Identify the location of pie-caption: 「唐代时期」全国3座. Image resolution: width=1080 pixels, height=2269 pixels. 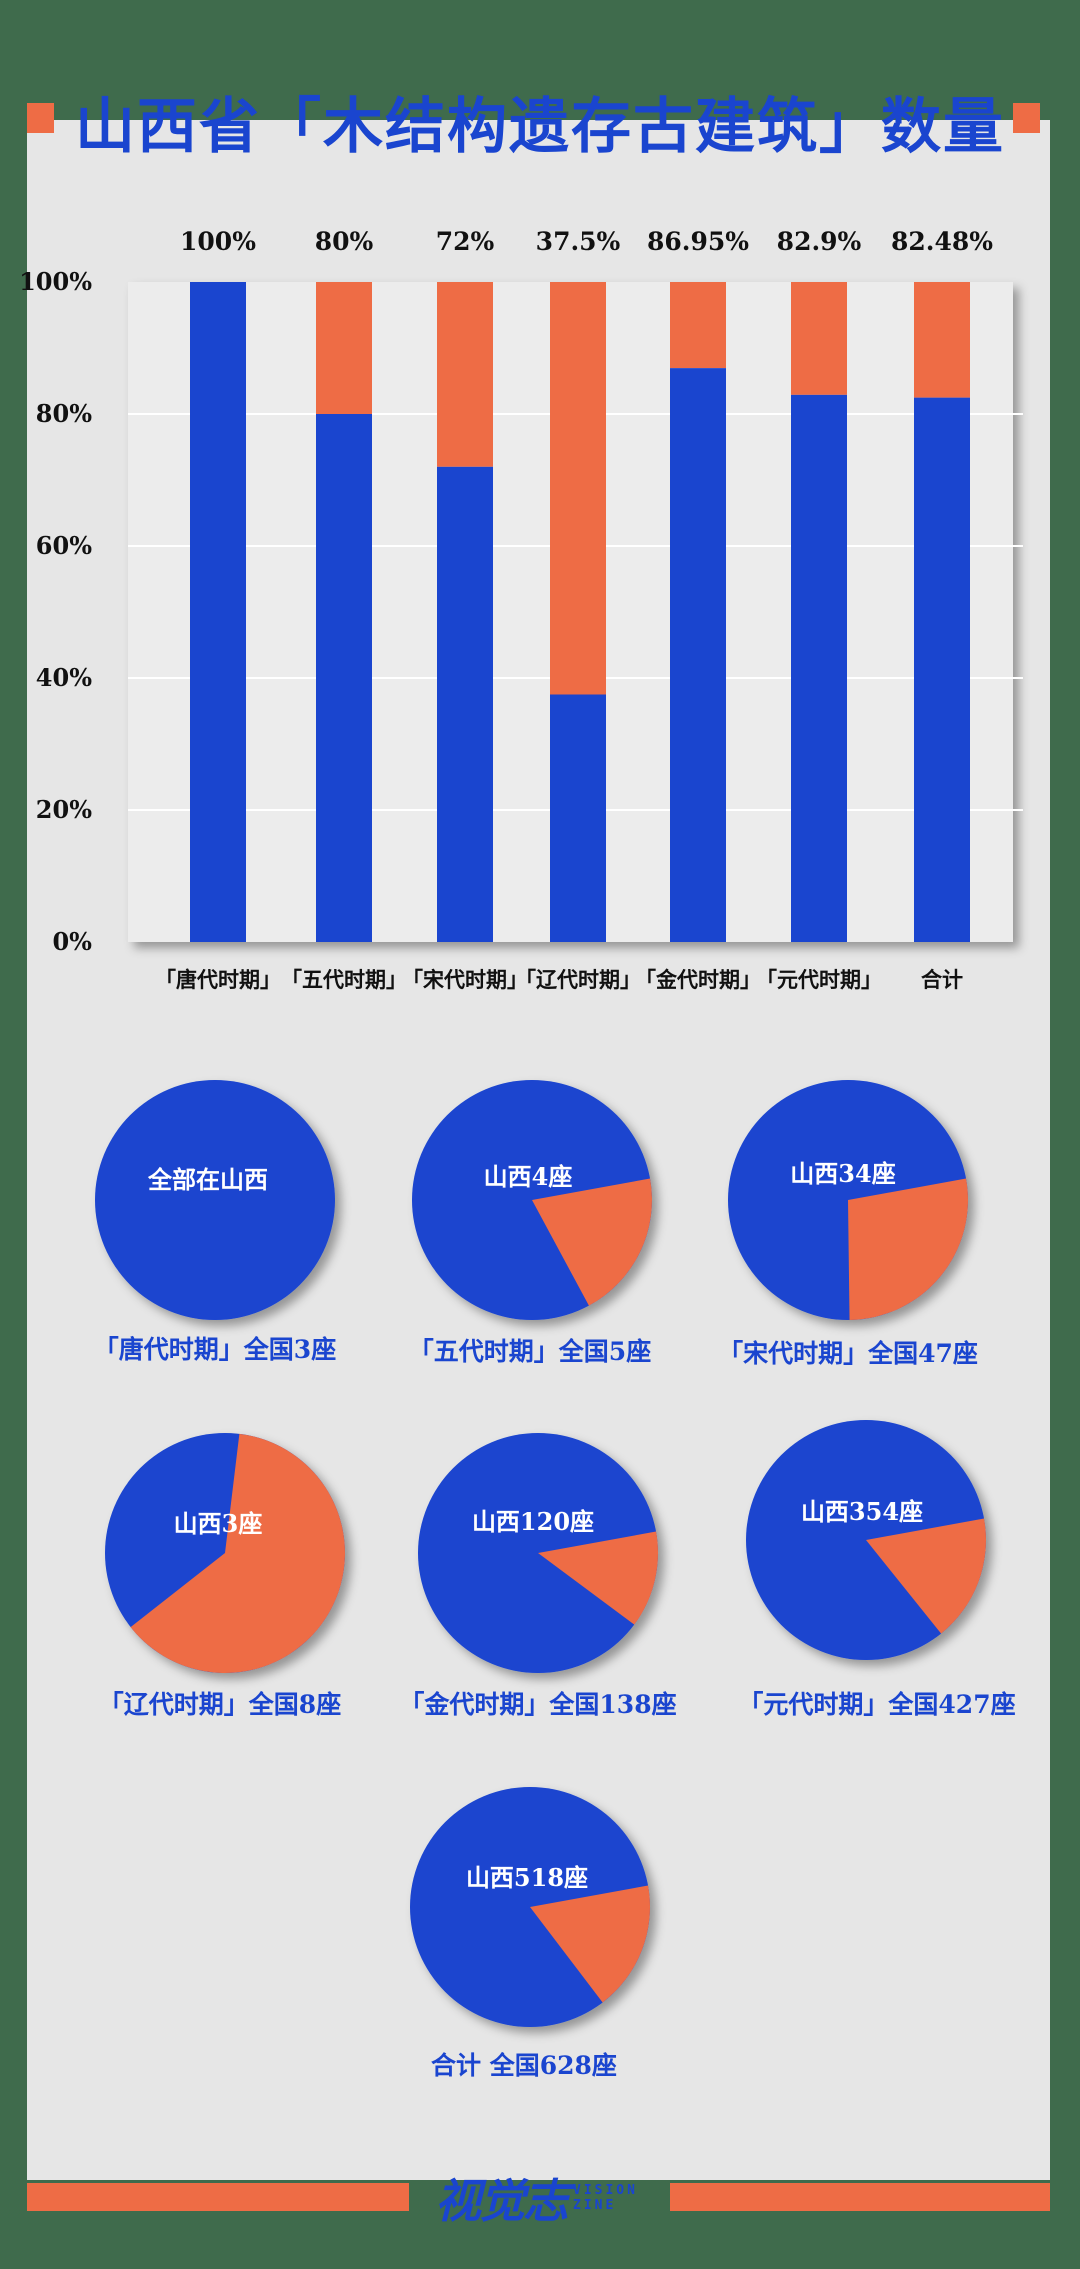
(215, 1349).